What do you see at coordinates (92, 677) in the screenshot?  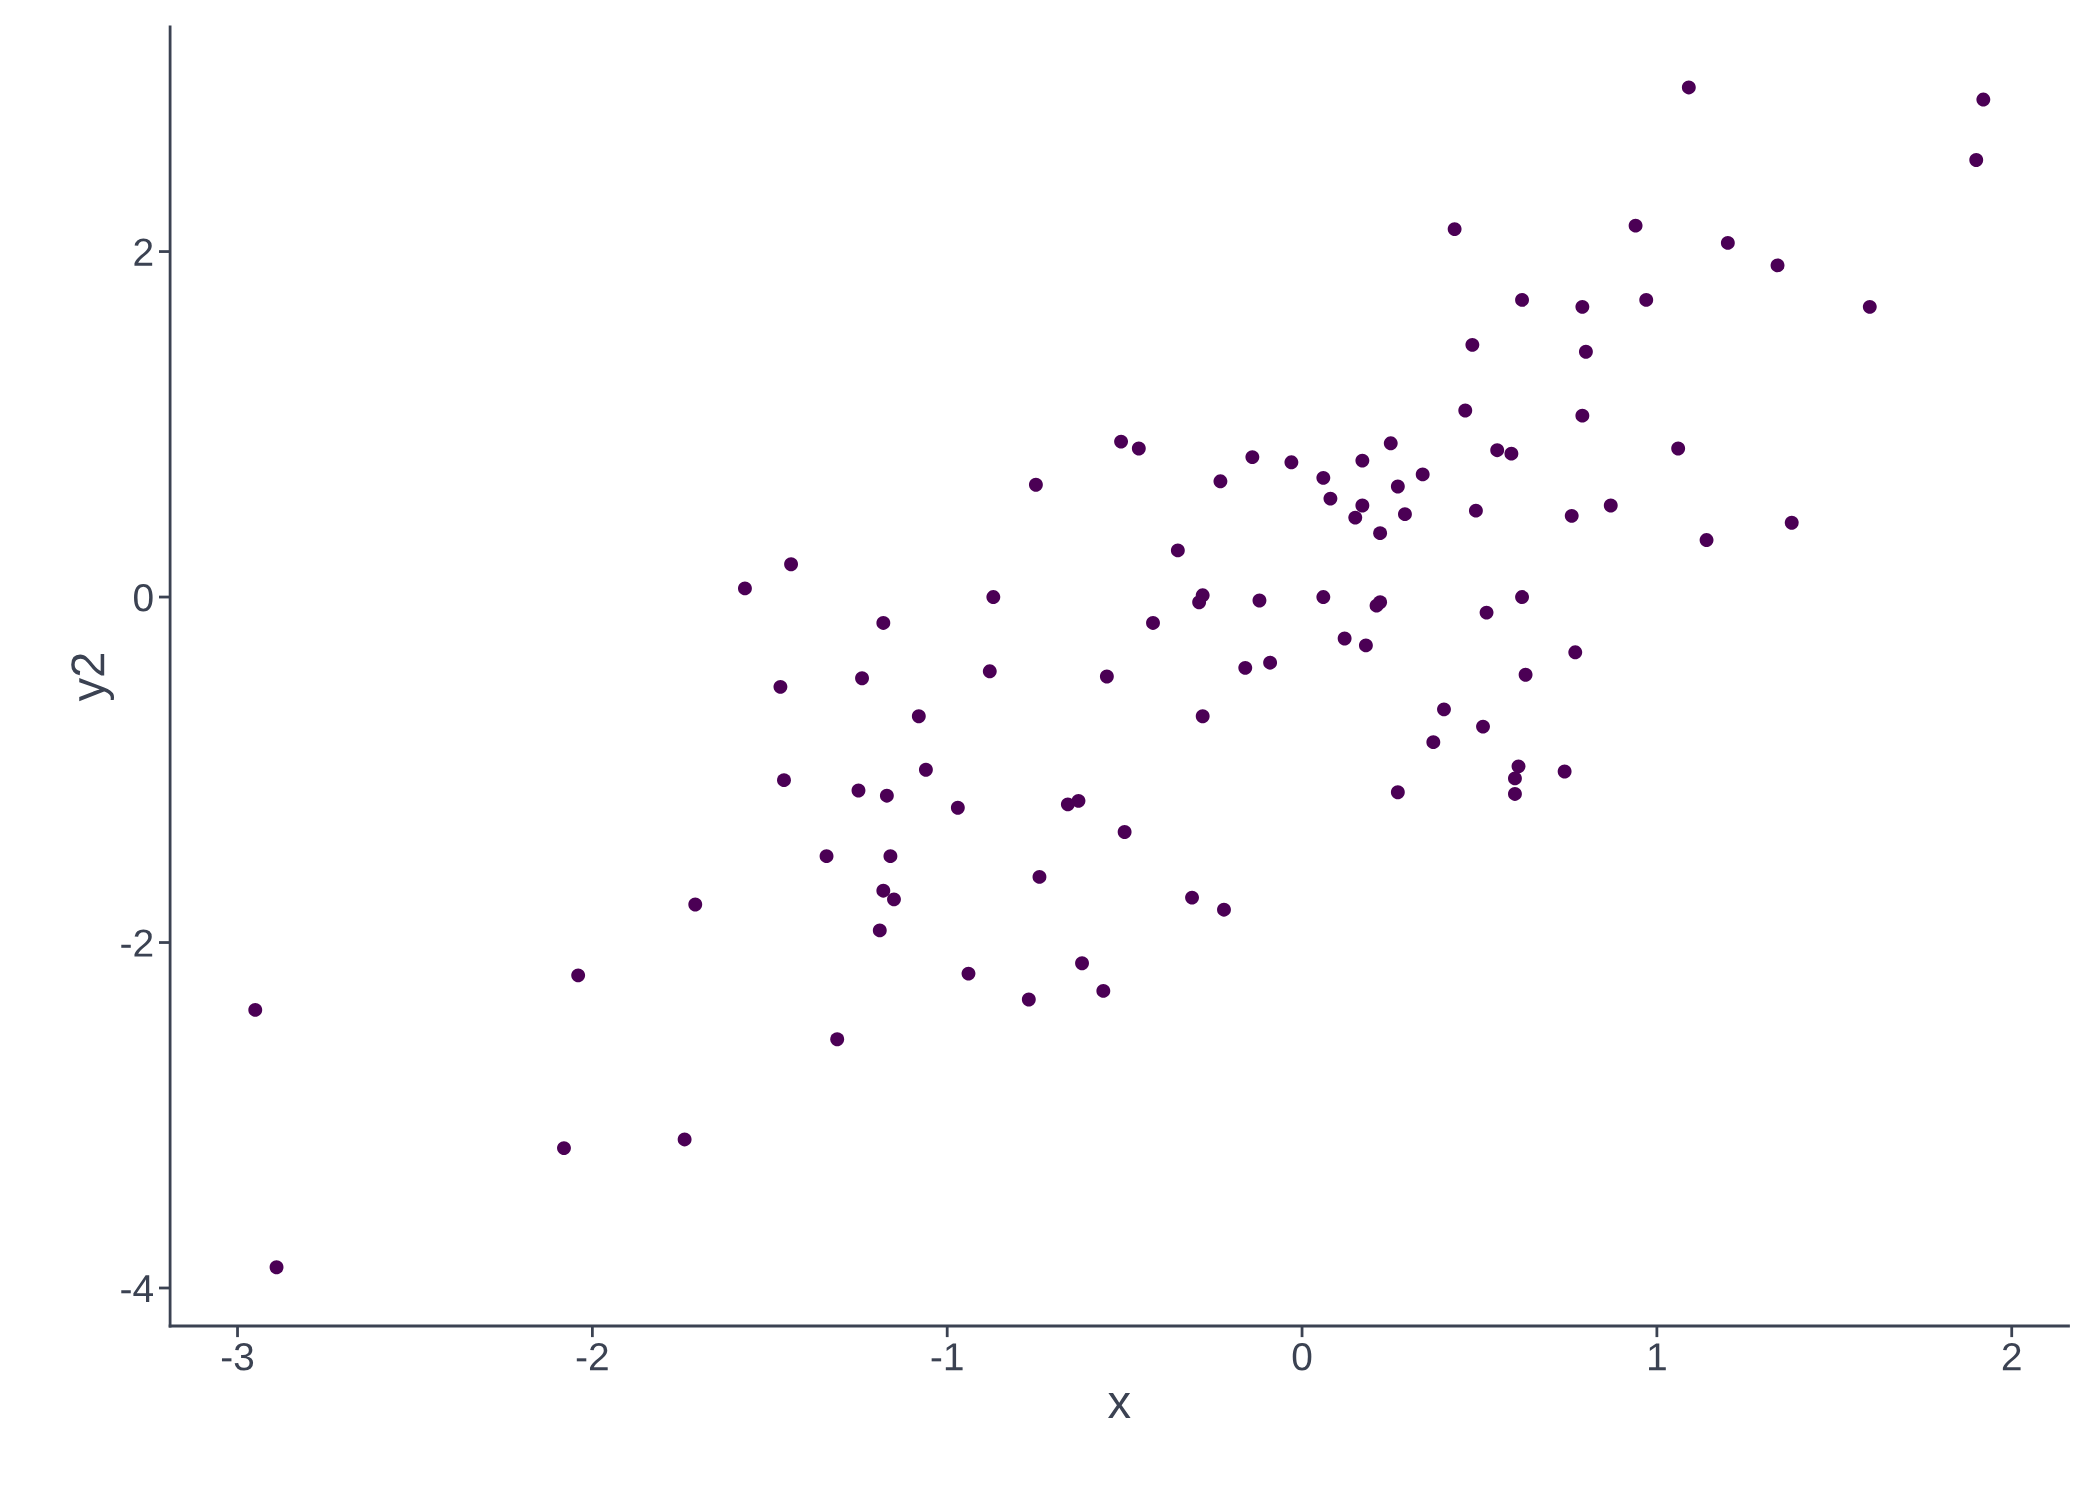 I see `y-axis-title: y2` at bounding box center [92, 677].